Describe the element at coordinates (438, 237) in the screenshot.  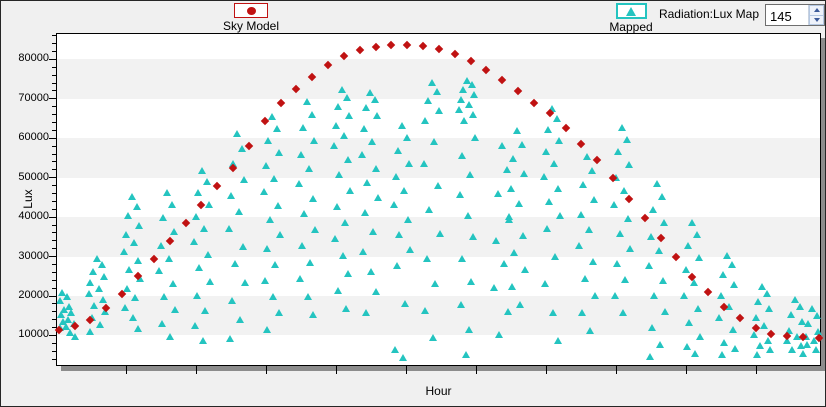
I see `band` at that location.